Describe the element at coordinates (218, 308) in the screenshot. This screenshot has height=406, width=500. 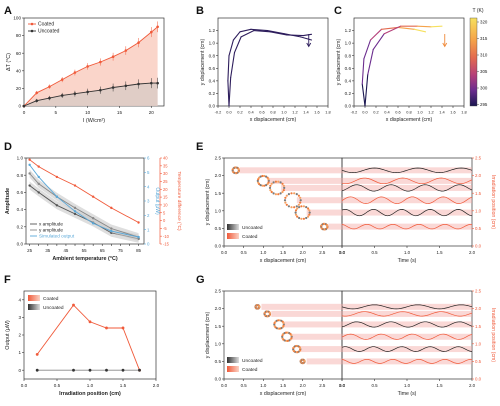
I see `panel-g-ytick-label: 2.0` at that location.